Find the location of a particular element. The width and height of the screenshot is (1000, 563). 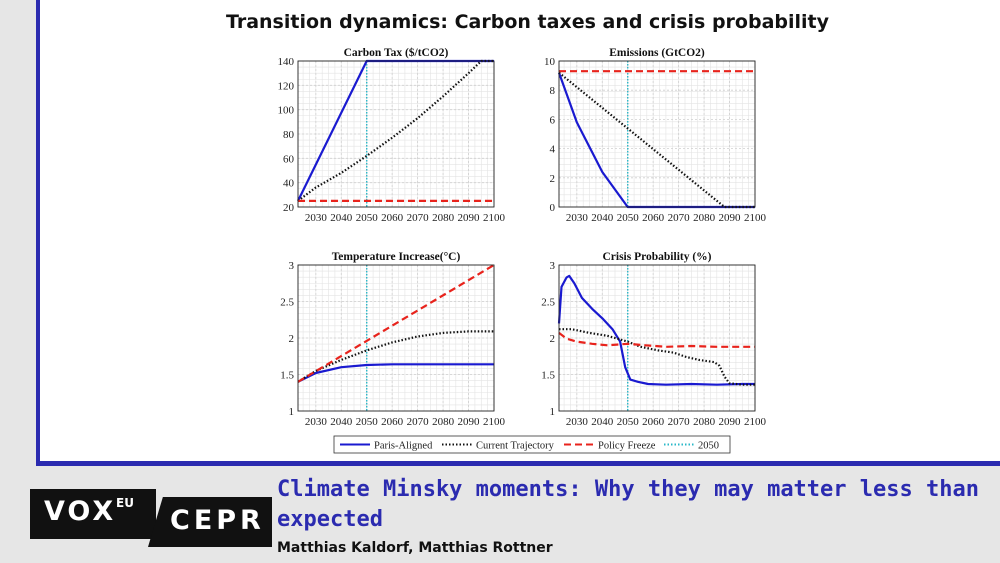

legend-box is located at coordinates (532, 444).